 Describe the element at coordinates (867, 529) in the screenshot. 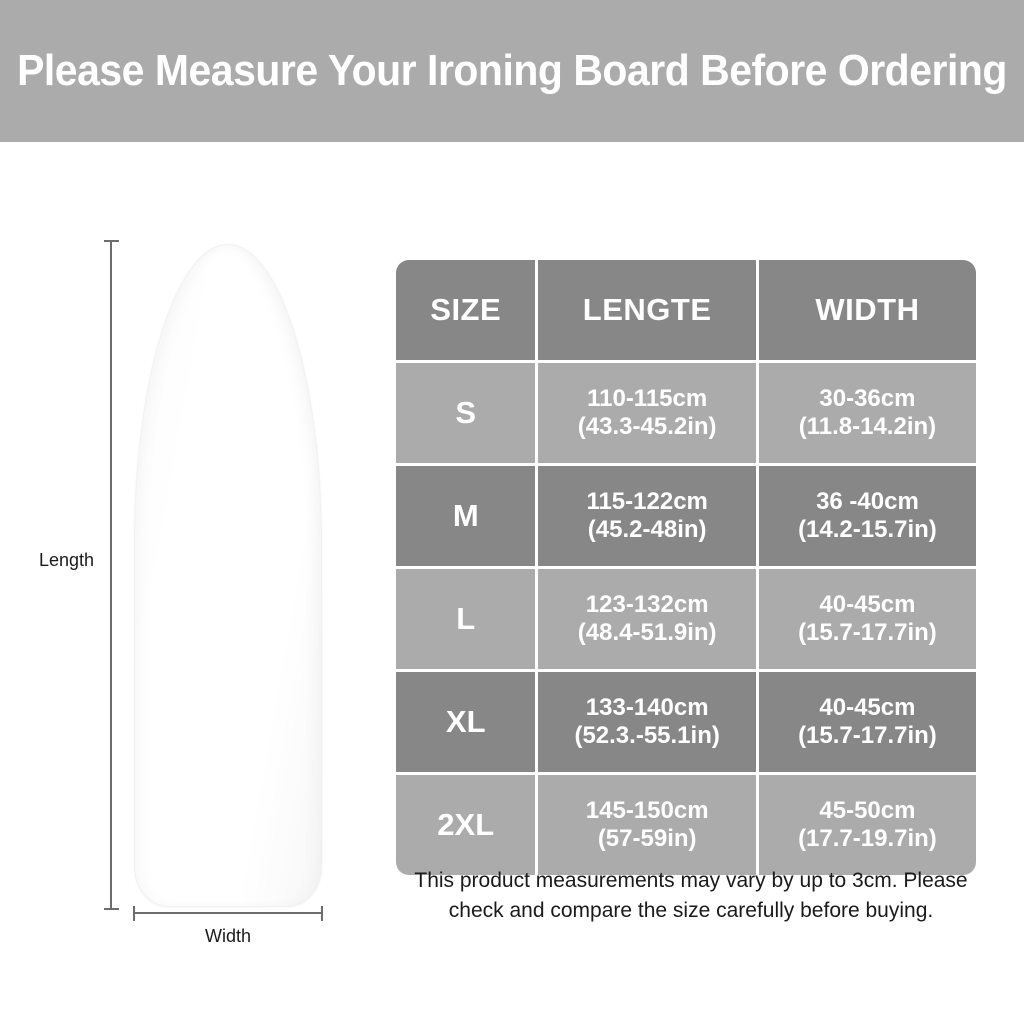

I see `cell-width-in: (14.2-15.7in)` at that location.